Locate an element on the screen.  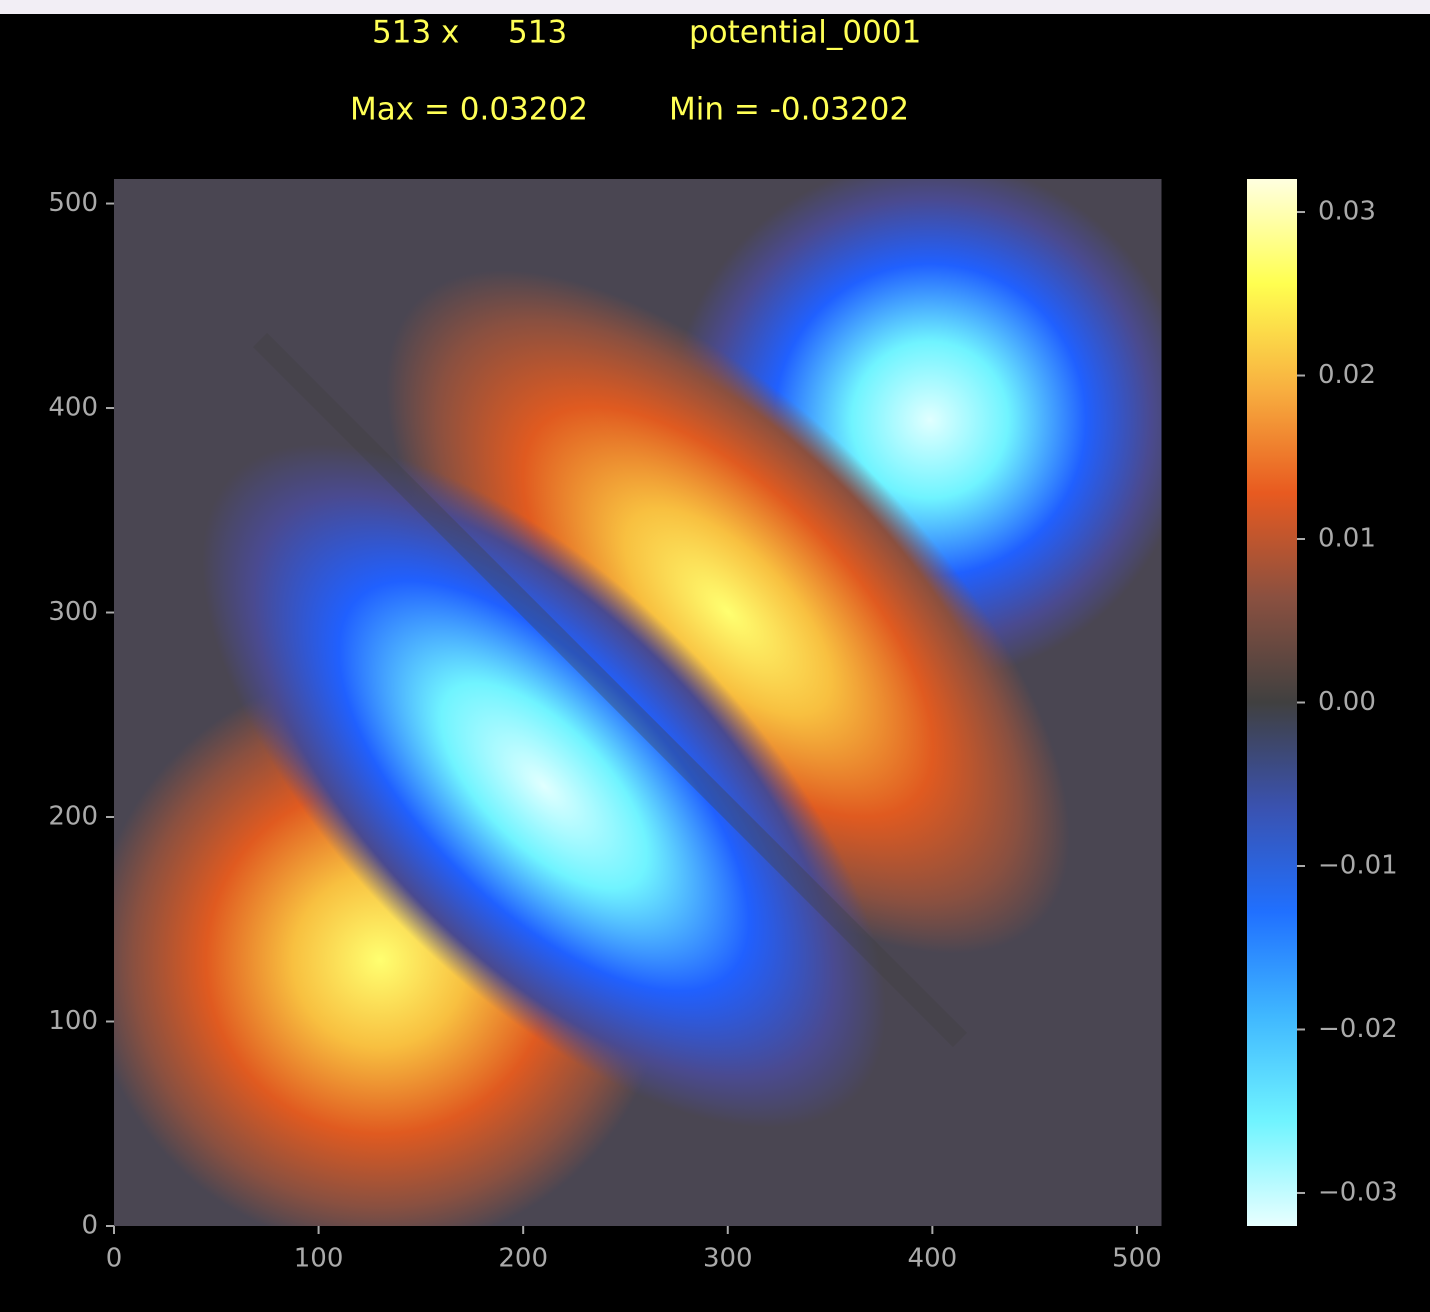
x-tick-label: 300 is located at coordinates (728, 1259).